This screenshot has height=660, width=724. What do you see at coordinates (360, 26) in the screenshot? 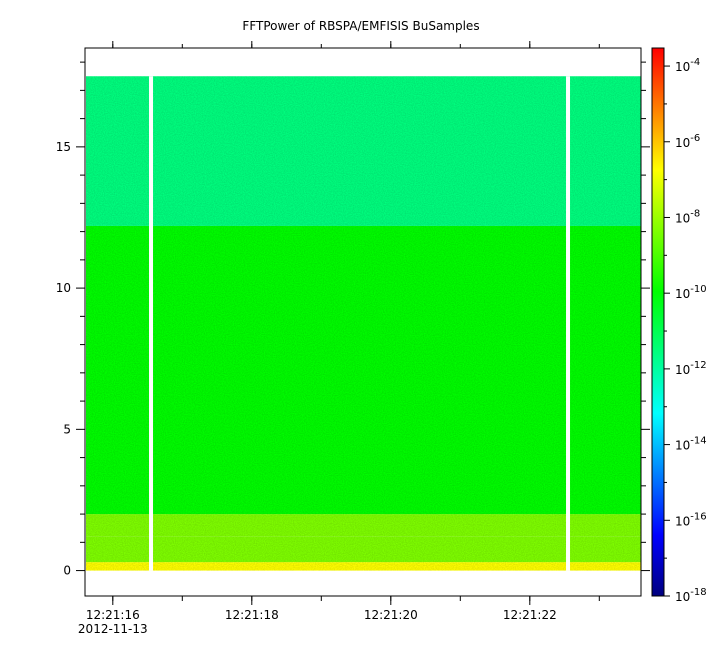
I see `chart-title: FFTPower of RBSPA/EMFISIS BuSamples` at bounding box center [360, 26].